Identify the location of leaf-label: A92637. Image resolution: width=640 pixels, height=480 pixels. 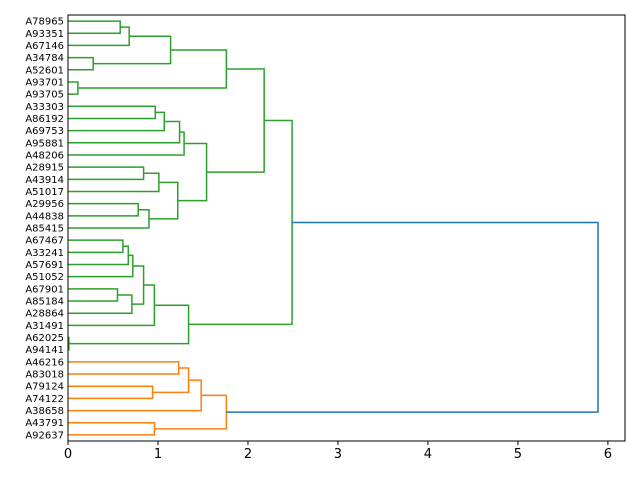
(44, 435).